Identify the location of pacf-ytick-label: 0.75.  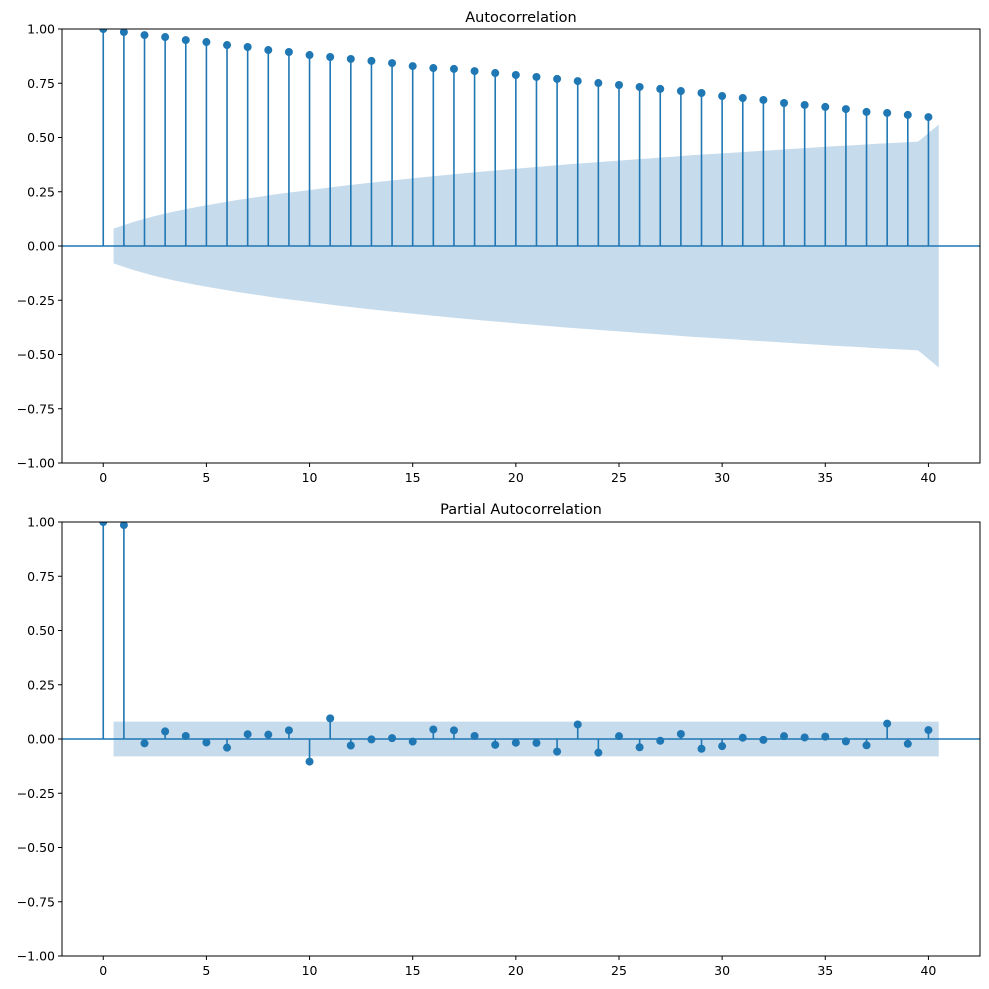
(41, 576).